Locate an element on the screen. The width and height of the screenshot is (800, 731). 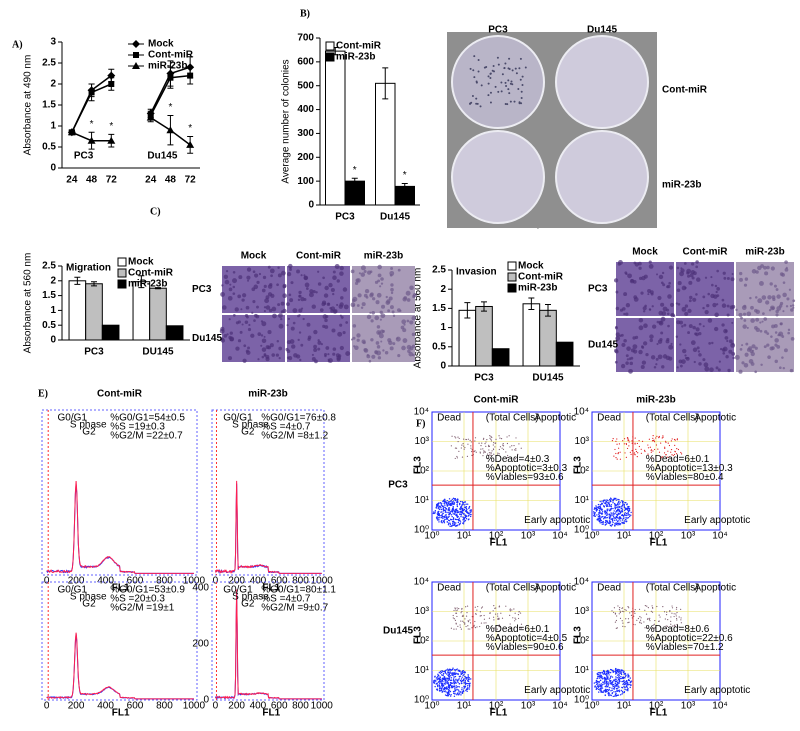
row-label: PC3 is located at coordinates (202, 289).